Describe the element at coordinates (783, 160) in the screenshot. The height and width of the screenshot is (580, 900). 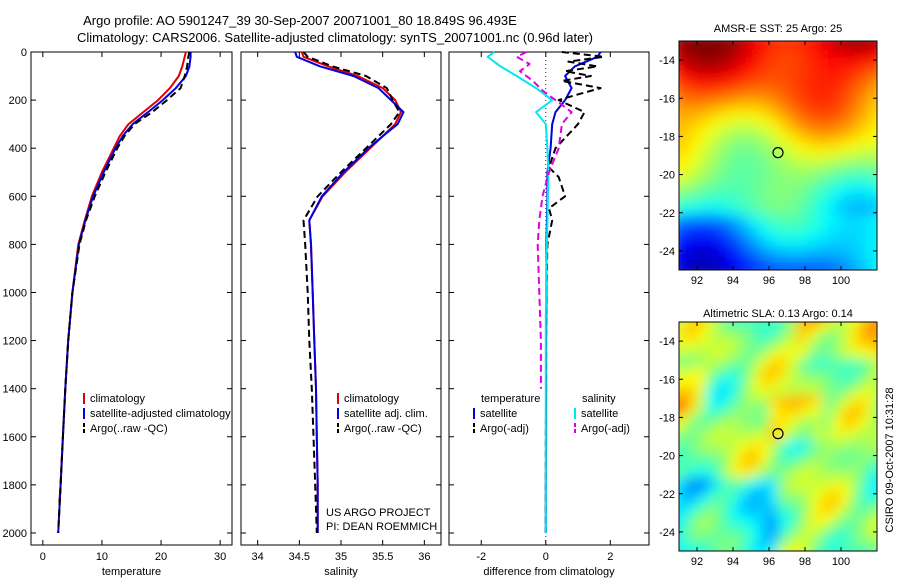
I see `sst_map-field` at that location.